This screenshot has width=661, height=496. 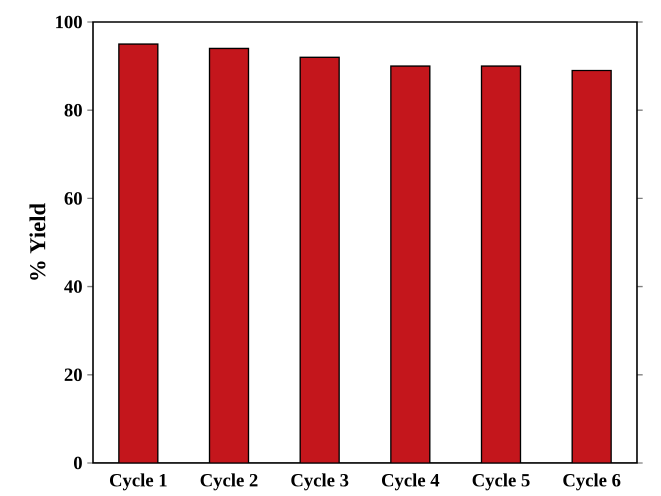 I want to click on y-tick-label: 80, so click(x=73, y=110).